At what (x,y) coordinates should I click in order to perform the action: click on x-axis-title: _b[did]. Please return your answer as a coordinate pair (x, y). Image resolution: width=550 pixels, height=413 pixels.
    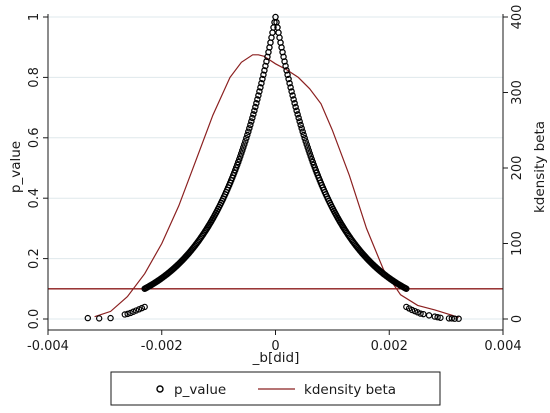
    Looking at the image, I should click on (276, 358).